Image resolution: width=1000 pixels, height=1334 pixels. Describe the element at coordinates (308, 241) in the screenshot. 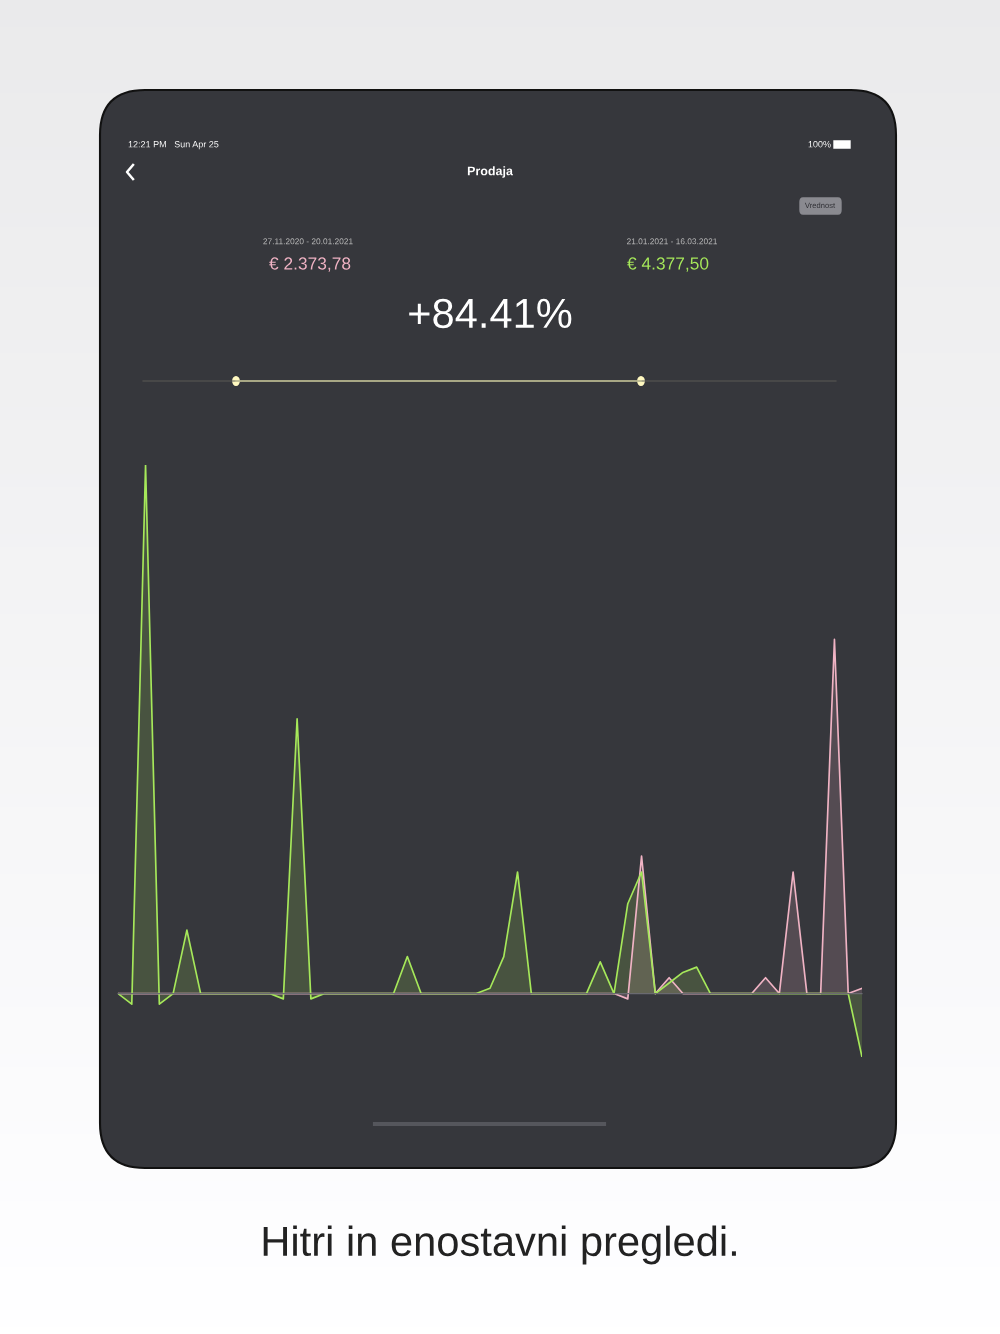

I see `text: 27.11.2020 - 20.01.2021` at that location.